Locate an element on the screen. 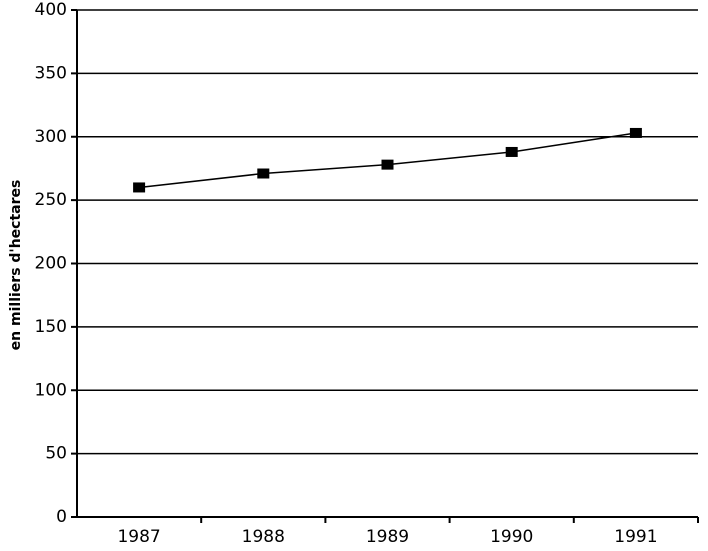  y-tick-label: 300 is located at coordinates (51, 137).